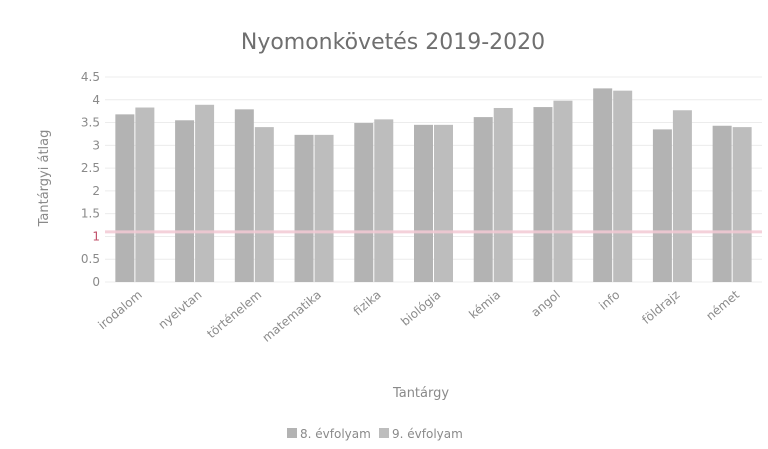 This screenshot has height=449, width=768. What do you see at coordinates (660, 307) in the screenshot?
I see `x-tick-label: földrajz` at bounding box center [660, 307].